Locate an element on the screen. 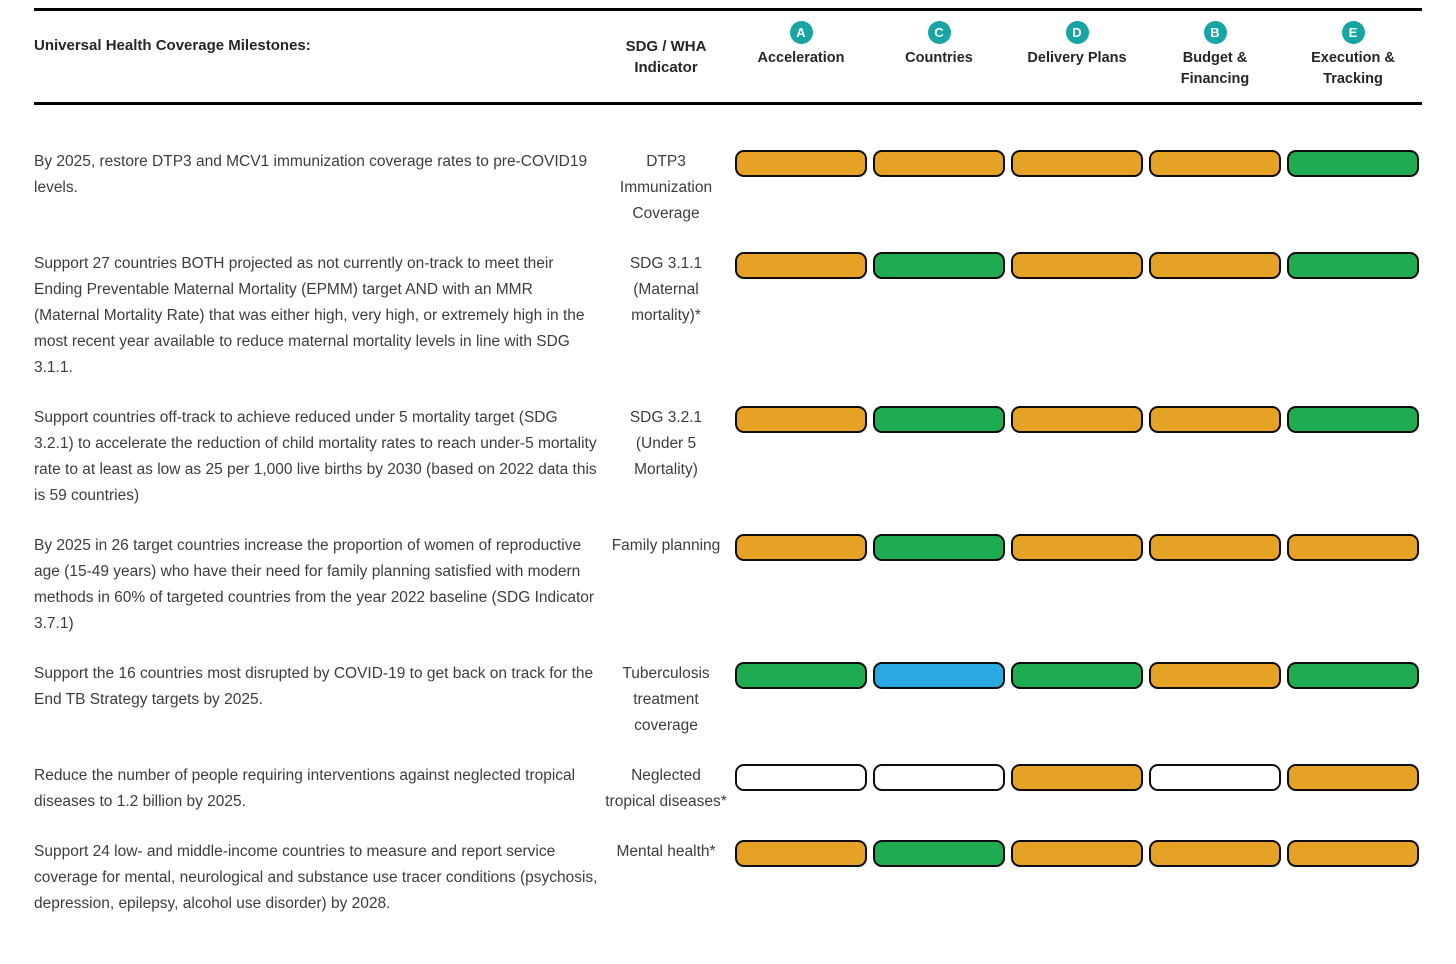 The height and width of the screenshot is (964, 1456). status-column-label: Delivery Plans is located at coordinates (1077, 58).